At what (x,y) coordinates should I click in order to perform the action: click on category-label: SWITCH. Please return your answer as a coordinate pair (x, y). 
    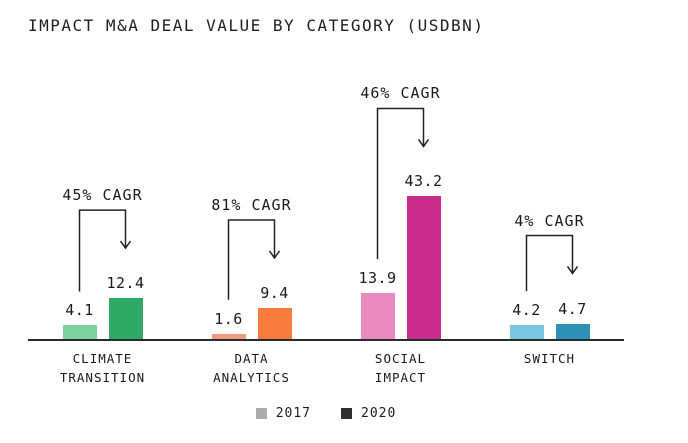
    Looking at the image, I should click on (549, 369).